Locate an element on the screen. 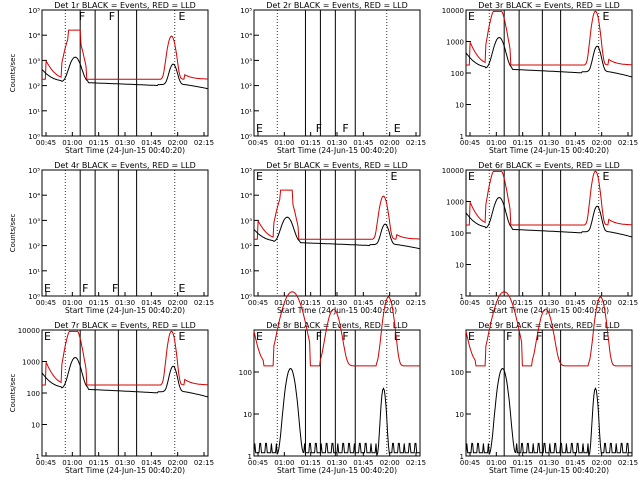 The image size is (640, 480). chart-title: Det 7r BLACK = Events, RED = LLD is located at coordinates (125, 325).